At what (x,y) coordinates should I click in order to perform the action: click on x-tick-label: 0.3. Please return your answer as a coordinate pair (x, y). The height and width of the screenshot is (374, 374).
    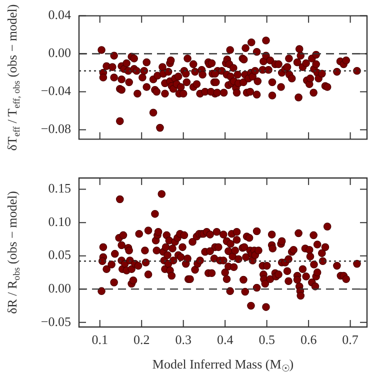
    Looking at the image, I should click on (183, 340).